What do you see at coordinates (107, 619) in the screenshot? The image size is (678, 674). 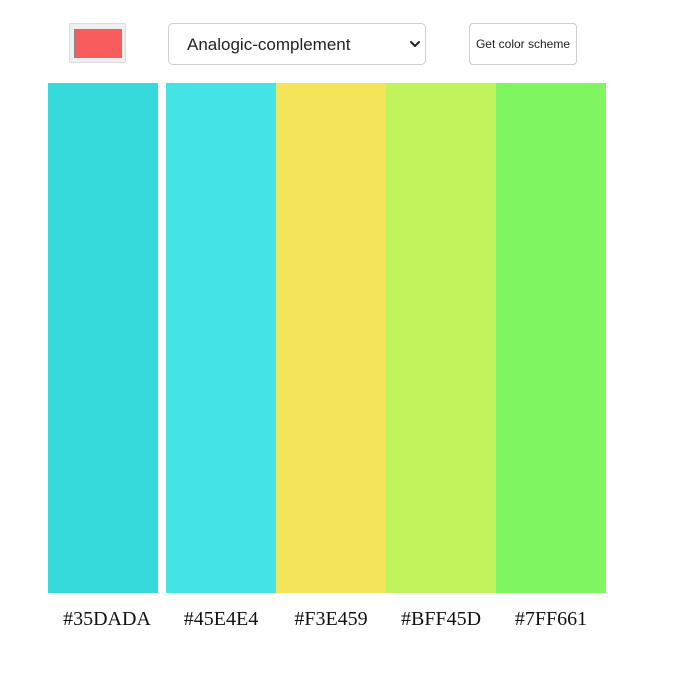 I see `color-hex-label-1: #35DADA` at bounding box center [107, 619].